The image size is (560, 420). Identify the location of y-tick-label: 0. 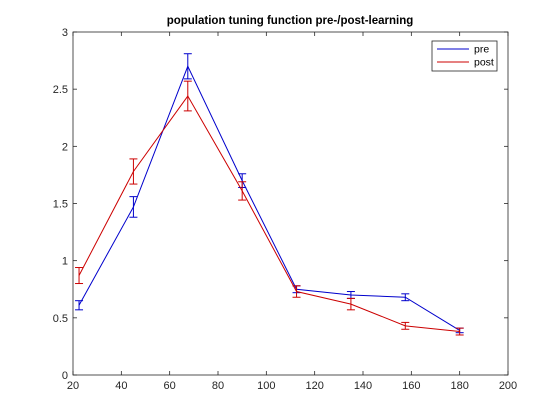
(65, 376).